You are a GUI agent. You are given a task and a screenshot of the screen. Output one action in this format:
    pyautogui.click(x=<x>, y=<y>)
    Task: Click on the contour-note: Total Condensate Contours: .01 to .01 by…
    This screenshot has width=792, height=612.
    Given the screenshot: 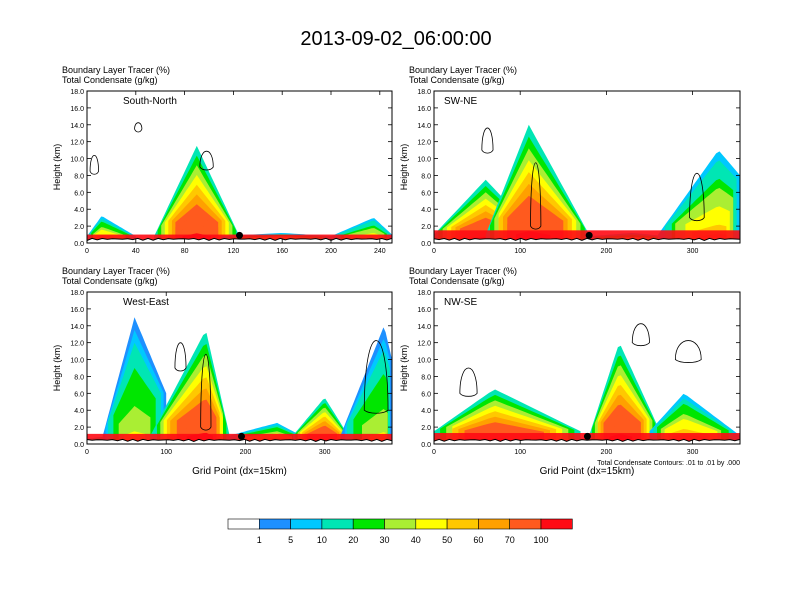 What is the action you would take?
    pyautogui.click(x=668, y=463)
    